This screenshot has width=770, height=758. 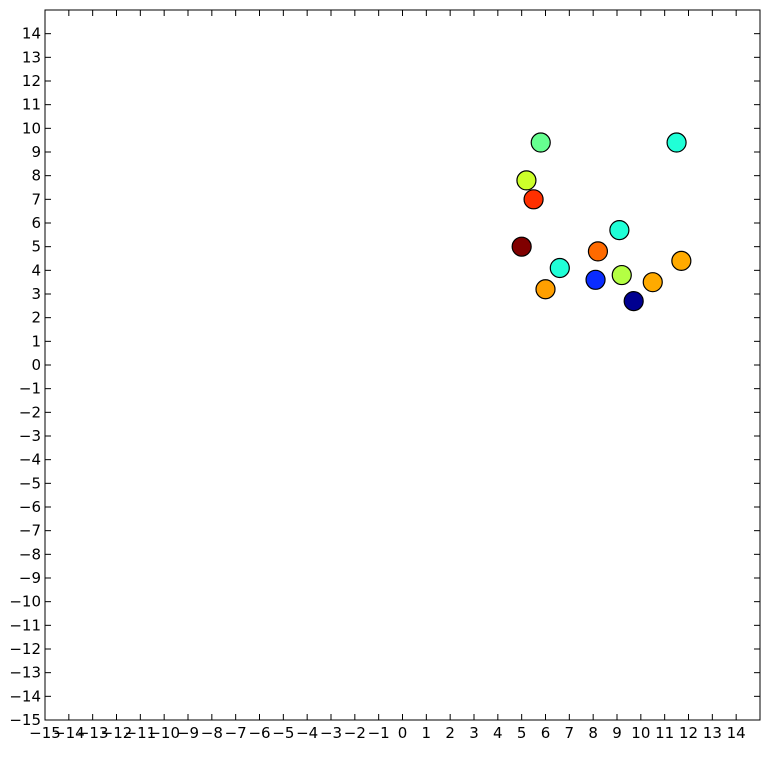 I want to click on x-tick-label: −10, so click(x=164, y=733).